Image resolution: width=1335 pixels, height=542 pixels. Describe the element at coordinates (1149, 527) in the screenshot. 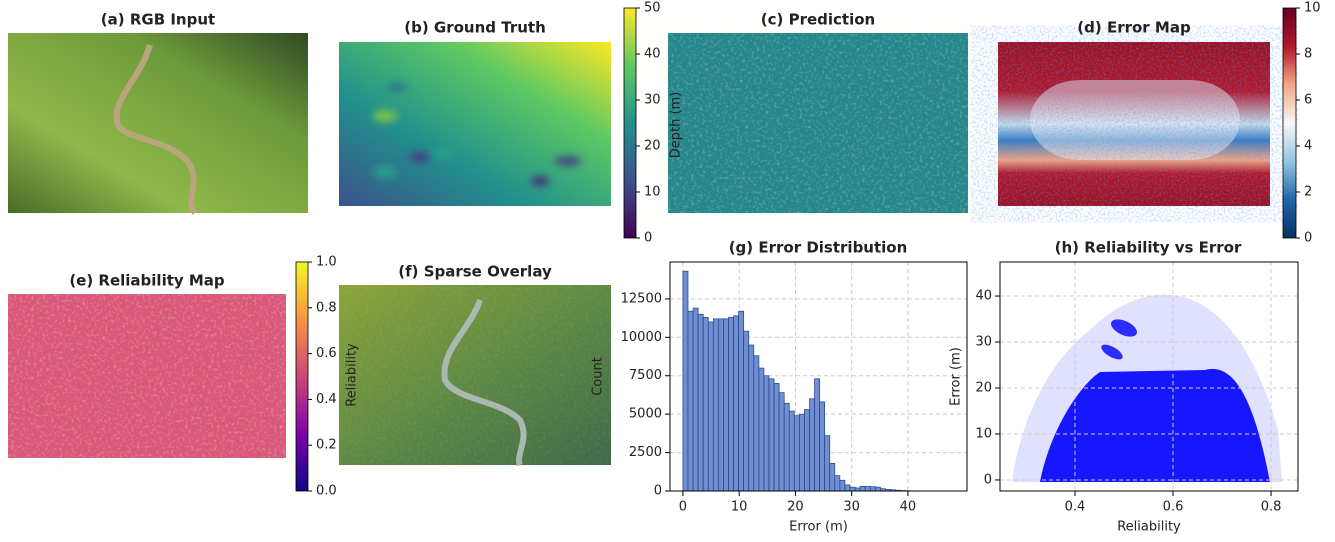

I see `x-axis-label: Reliability` at that location.